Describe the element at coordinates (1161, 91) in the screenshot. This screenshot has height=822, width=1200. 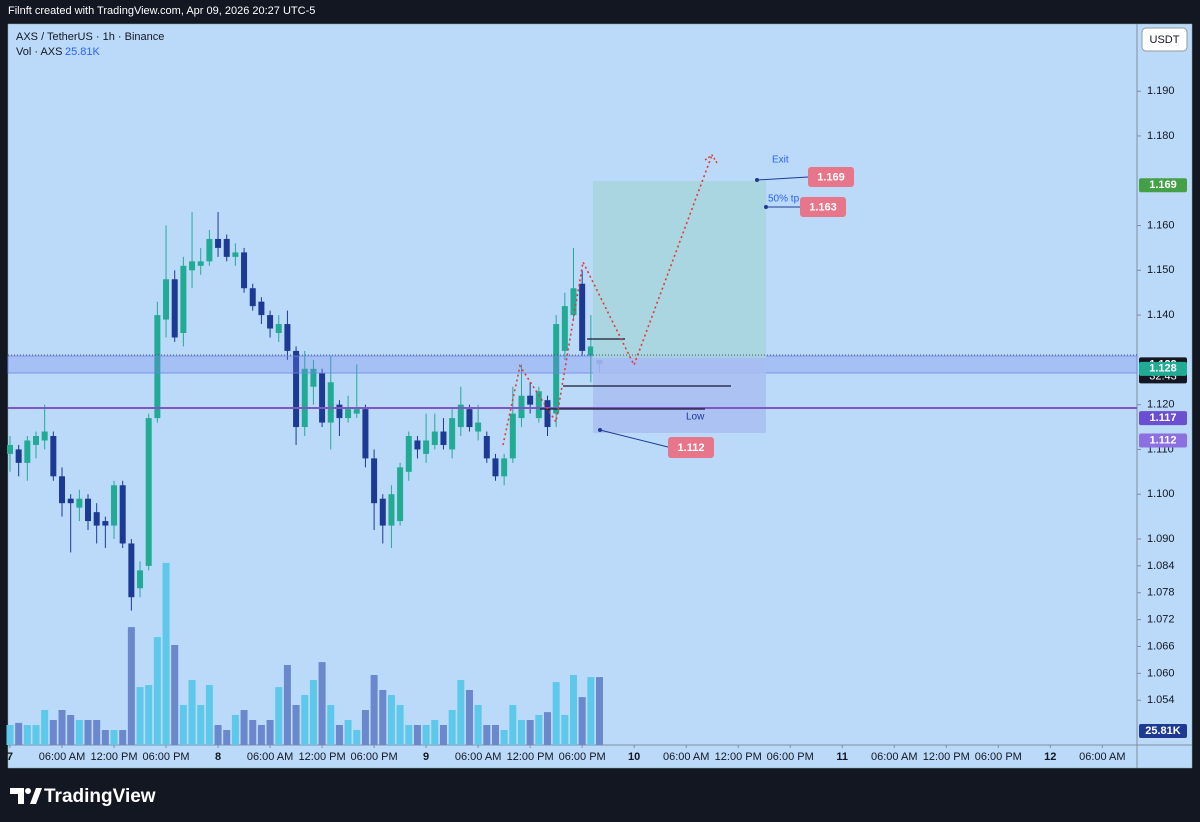
I see `y-tick-label: 1.190` at that location.